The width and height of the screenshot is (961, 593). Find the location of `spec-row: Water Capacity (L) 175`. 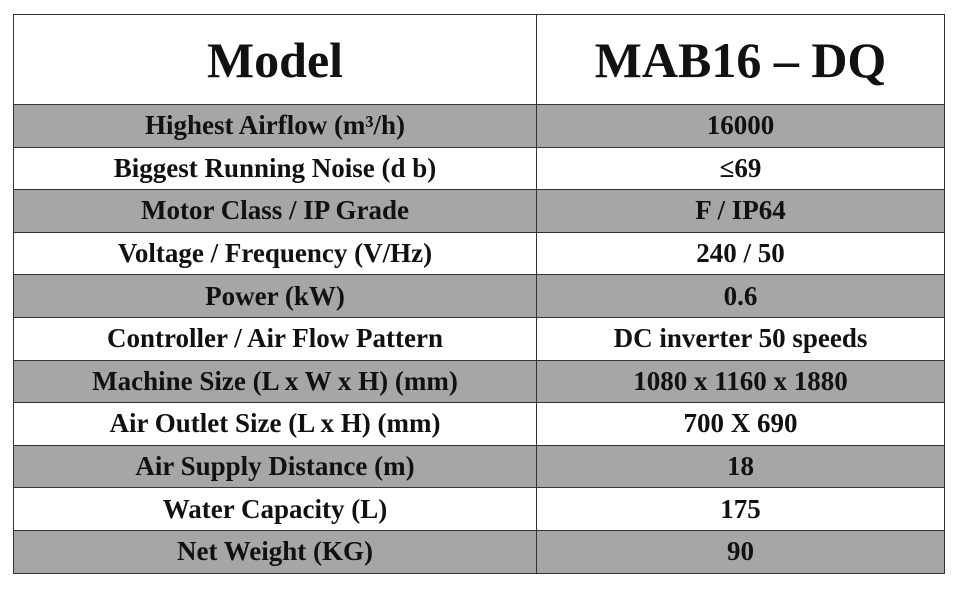

spec-row: Water Capacity (L) 175 is located at coordinates (479, 509).